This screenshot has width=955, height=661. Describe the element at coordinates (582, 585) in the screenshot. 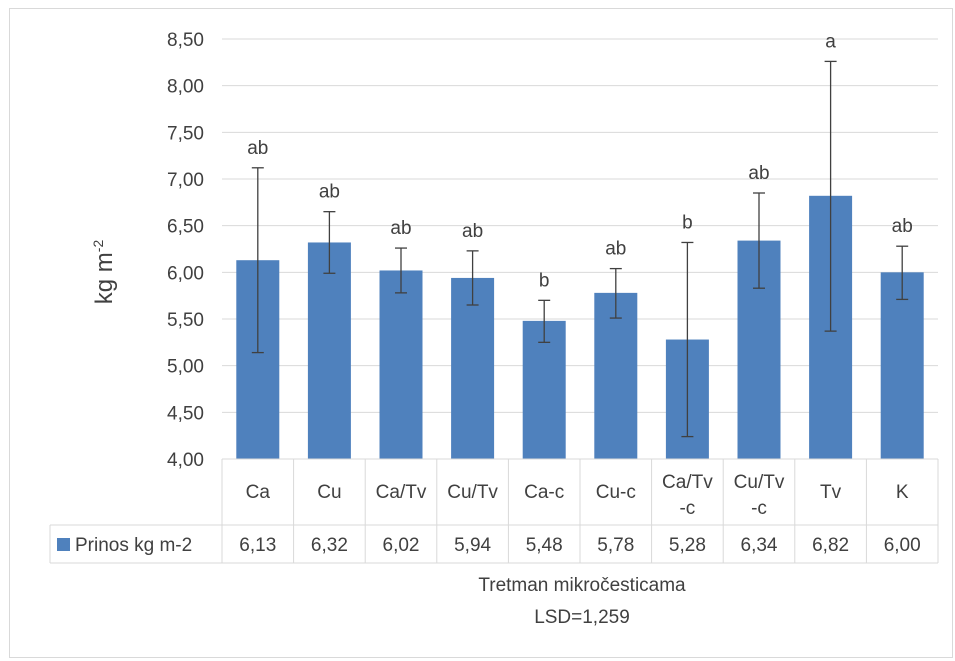

I see `x-axis-title: Tretman mikročesticama` at that location.